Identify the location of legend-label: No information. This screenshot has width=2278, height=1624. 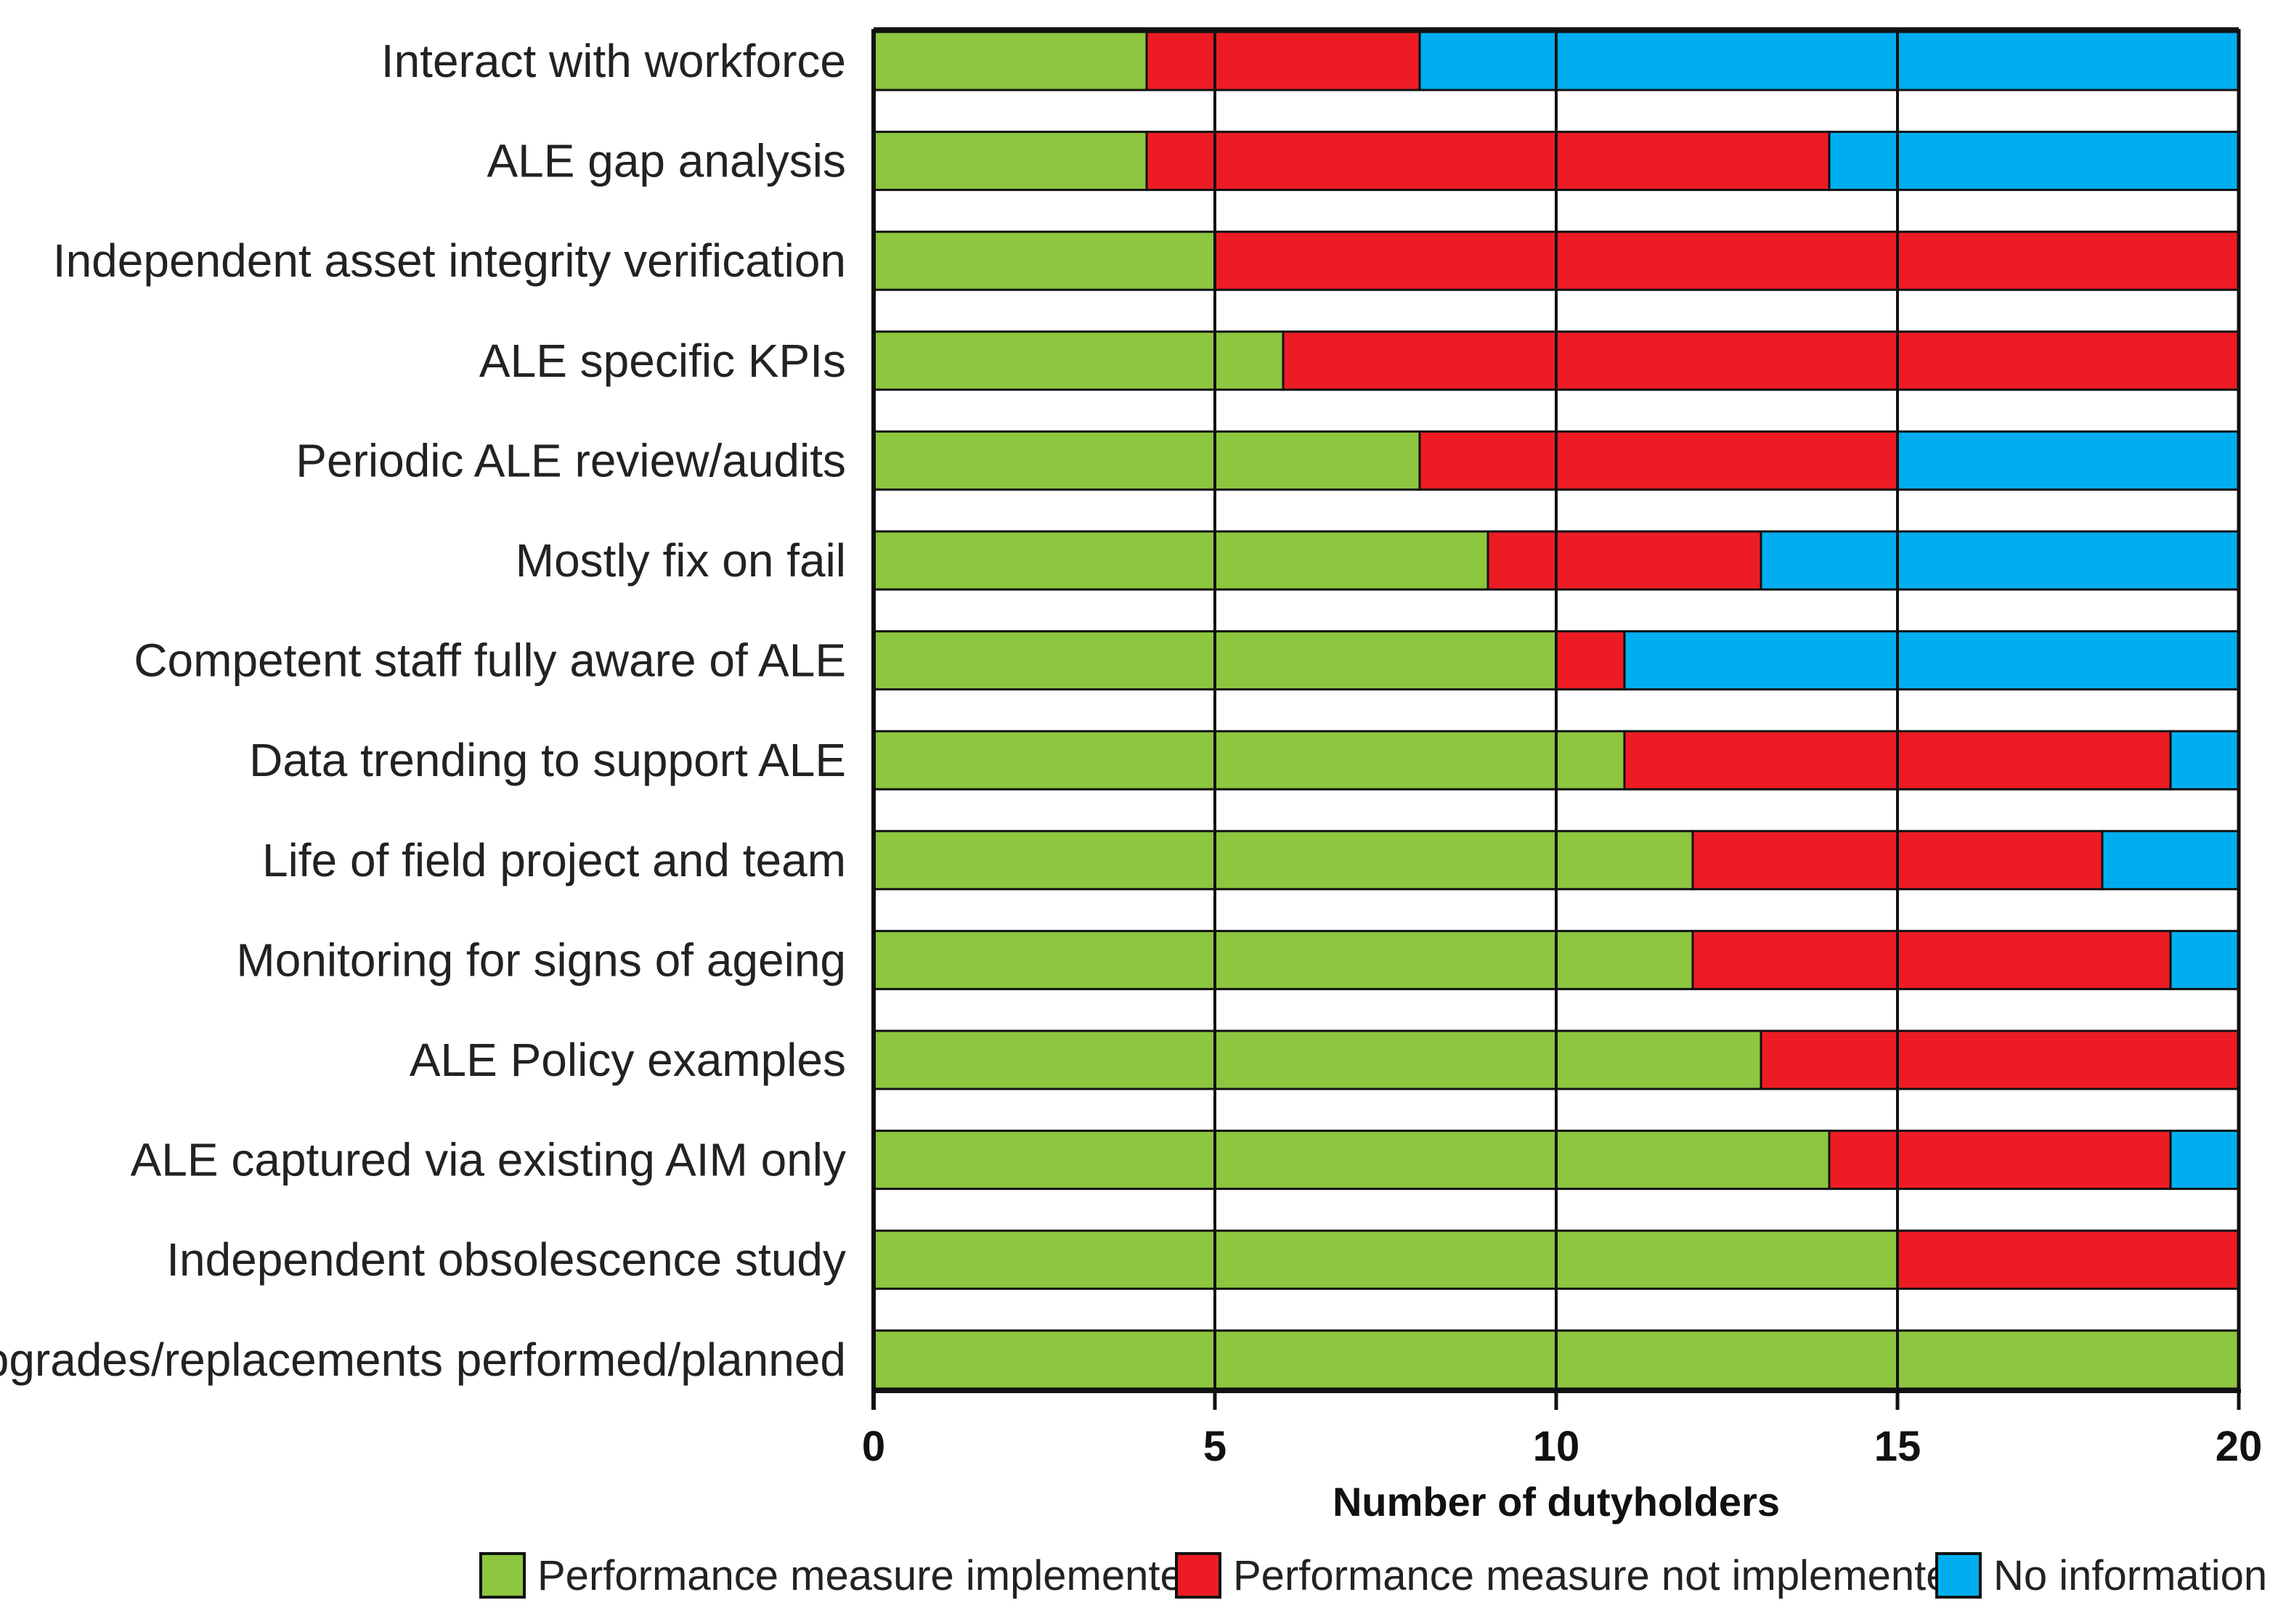
(2130, 1575).